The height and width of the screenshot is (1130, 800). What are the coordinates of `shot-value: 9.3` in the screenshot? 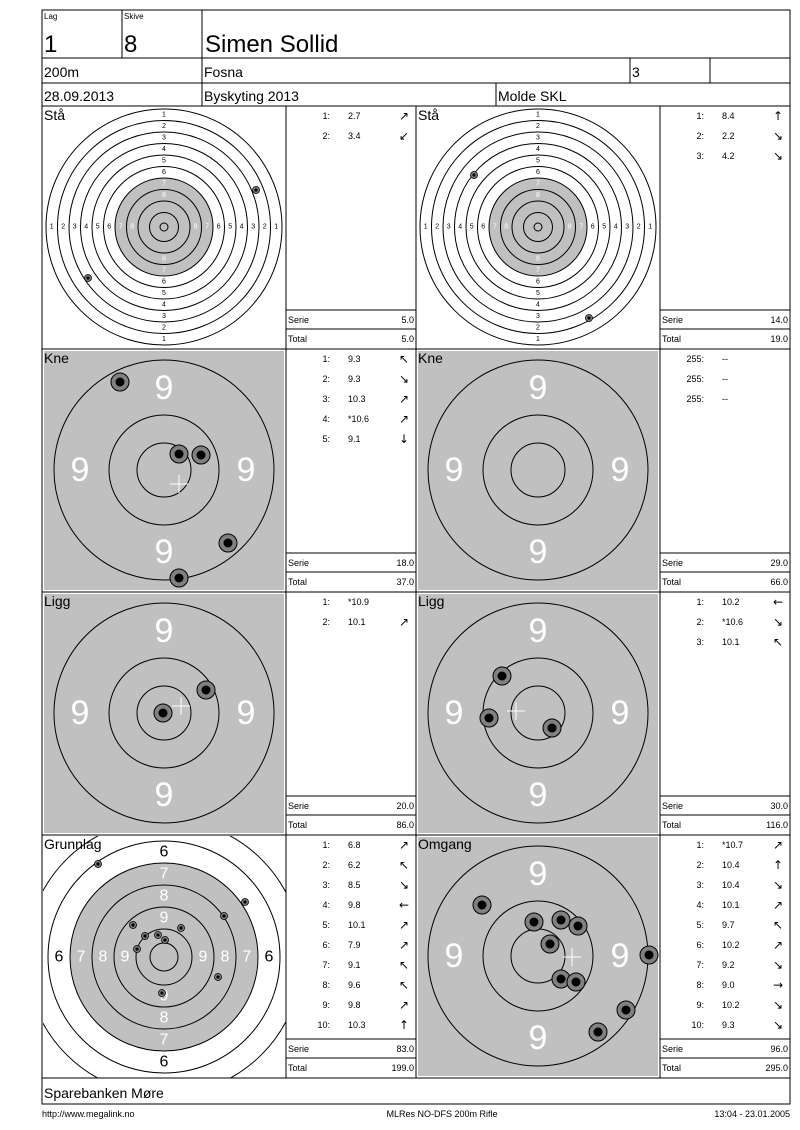 It's located at (354, 359).